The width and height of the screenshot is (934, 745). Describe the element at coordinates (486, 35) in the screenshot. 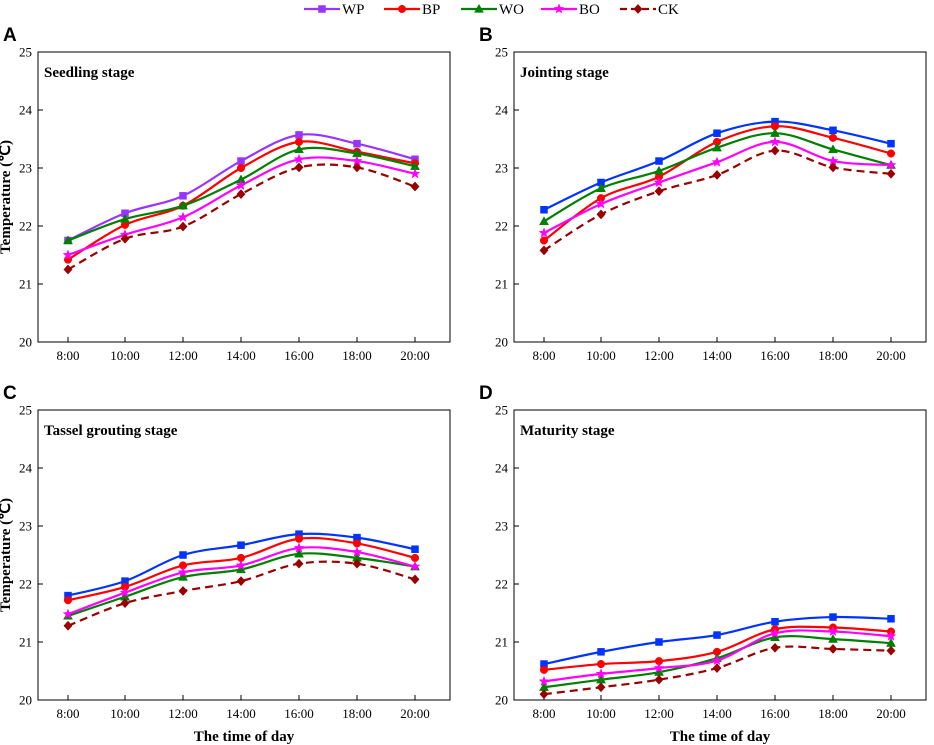

I see `panel-letter: B` at that location.